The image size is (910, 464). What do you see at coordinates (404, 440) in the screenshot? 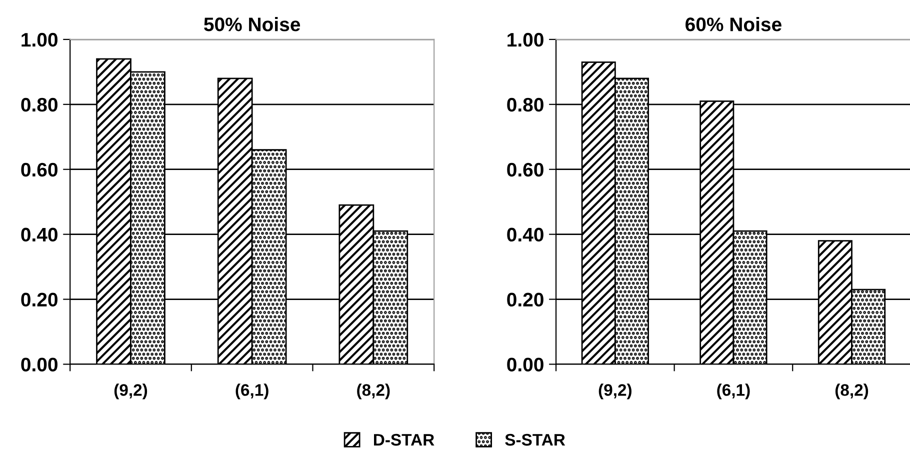
I see `legend-label: D-STAR` at bounding box center [404, 440].